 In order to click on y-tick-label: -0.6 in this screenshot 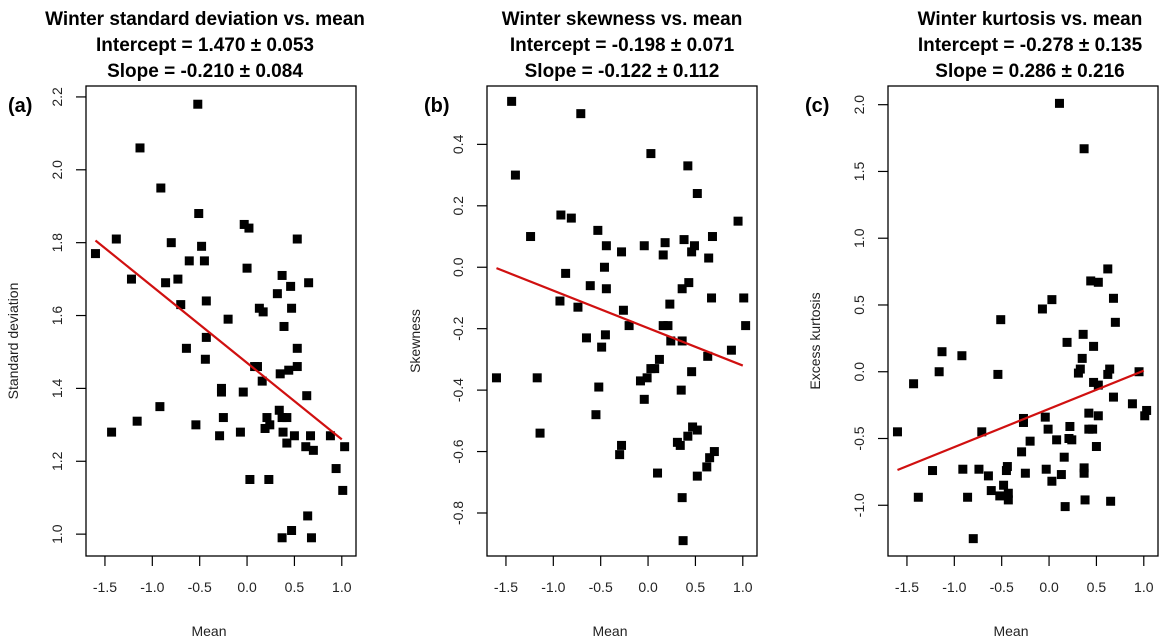, I will do `click(458, 451)`.